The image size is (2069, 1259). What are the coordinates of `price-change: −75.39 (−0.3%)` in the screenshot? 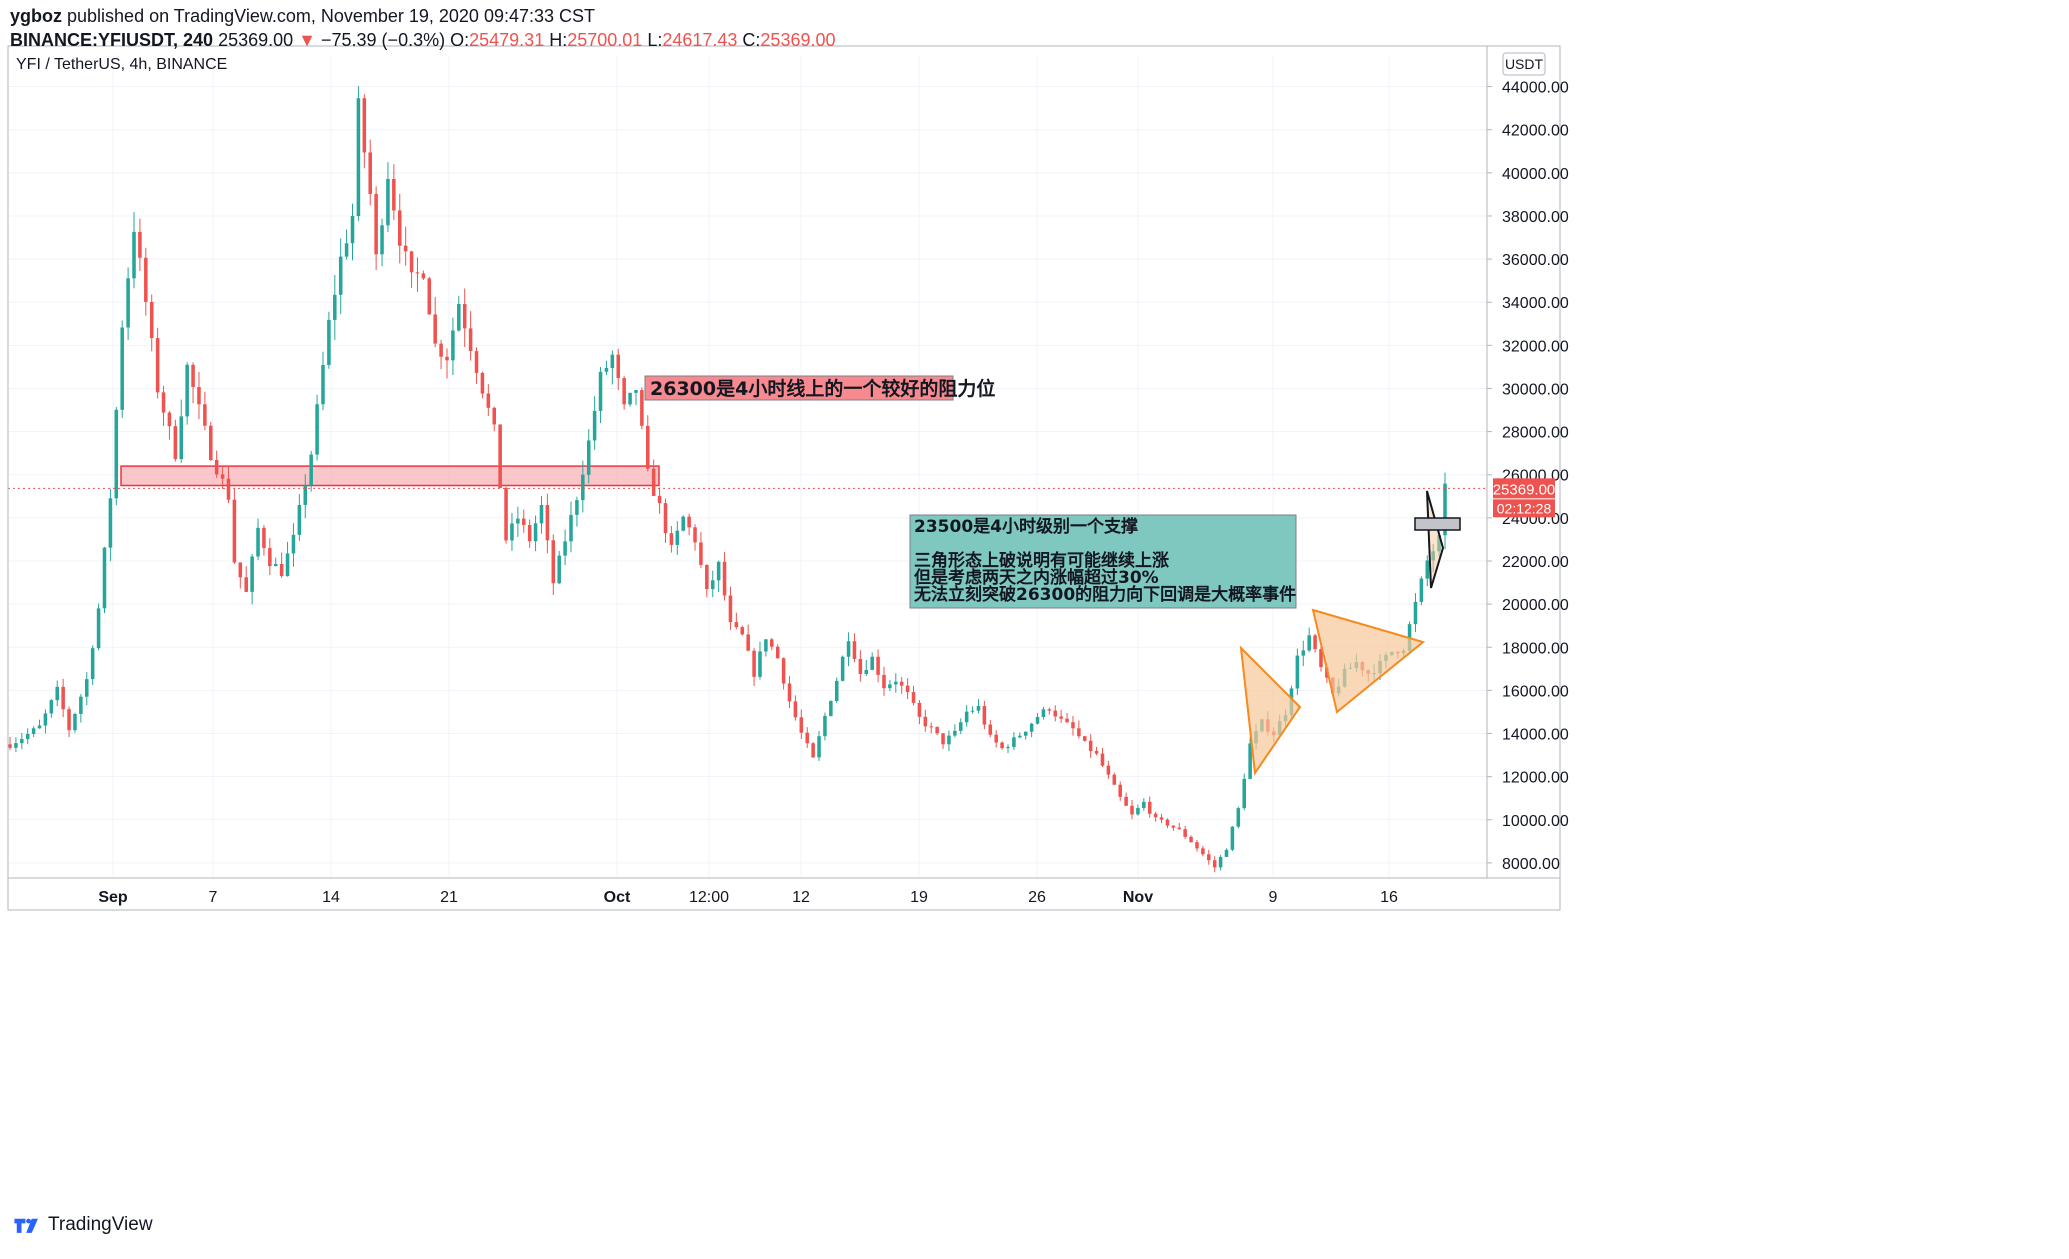 It's located at (383, 40).